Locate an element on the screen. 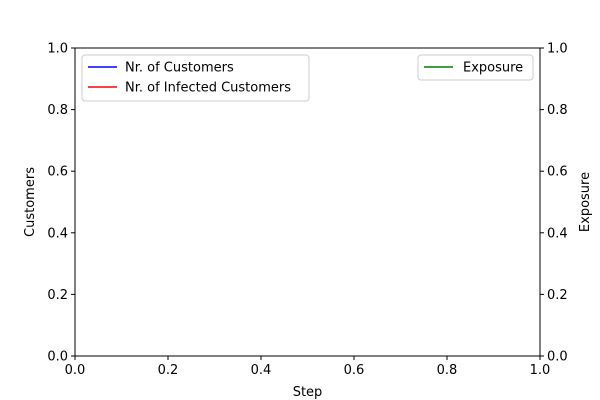 The image size is (600, 400). y-tick-label: 0.2 is located at coordinates (57, 295).